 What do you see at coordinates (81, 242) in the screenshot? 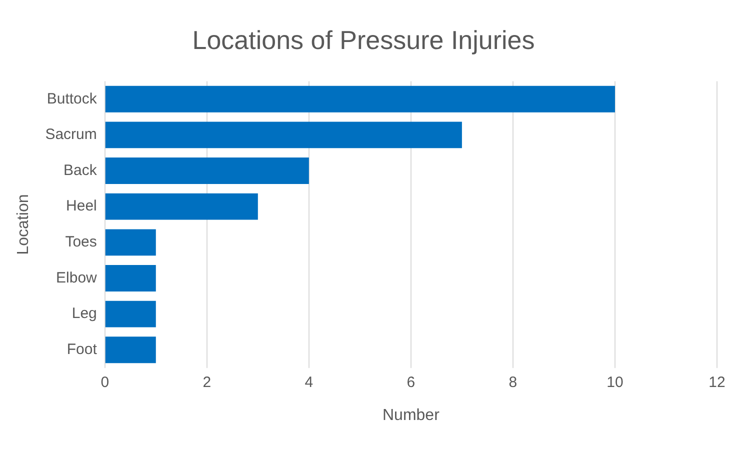
I see `y-tick-label: Toes` at bounding box center [81, 242].